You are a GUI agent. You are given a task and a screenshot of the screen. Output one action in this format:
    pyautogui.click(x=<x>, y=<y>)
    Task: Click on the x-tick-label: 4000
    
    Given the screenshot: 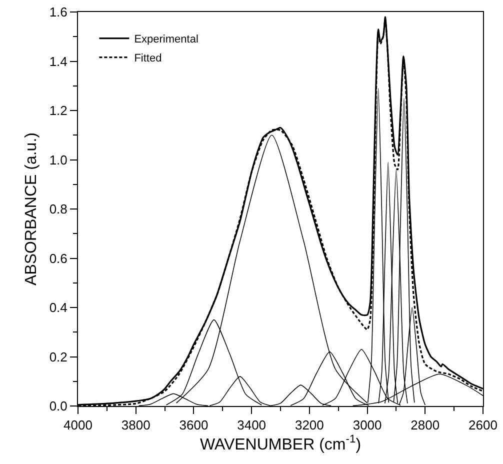 What is the action you would take?
    pyautogui.click(x=78, y=425)
    